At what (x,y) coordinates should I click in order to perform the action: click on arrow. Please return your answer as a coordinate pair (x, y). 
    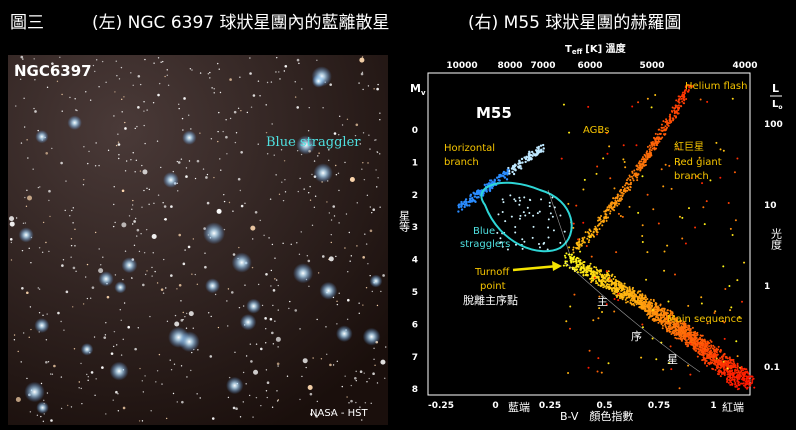
    Looking at the image, I should click on (535, 268).